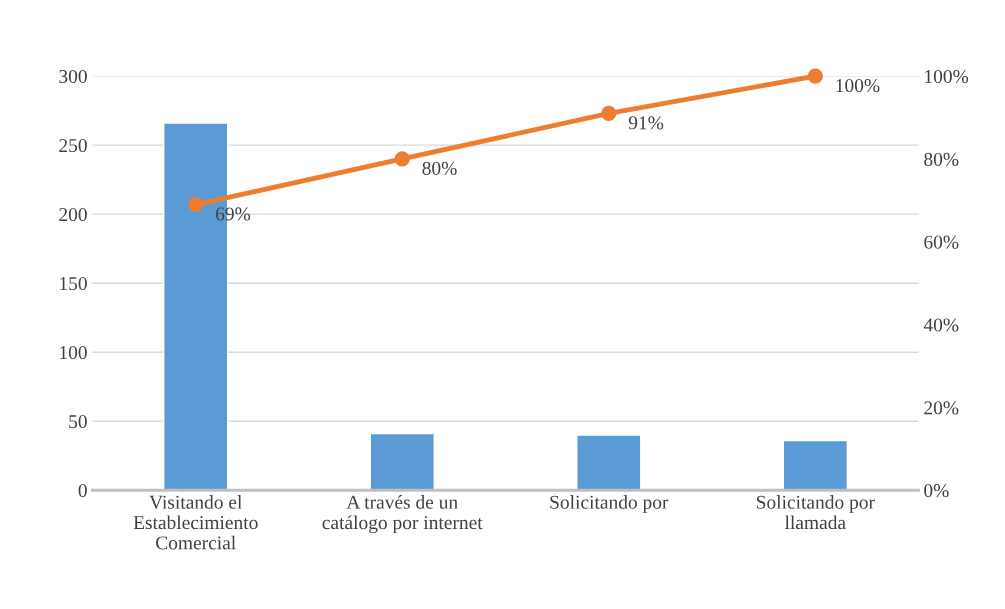  What do you see at coordinates (936, 491) in the screenshot?
I see `y2-tick-label: 0%` at bounding box center [936, 491].